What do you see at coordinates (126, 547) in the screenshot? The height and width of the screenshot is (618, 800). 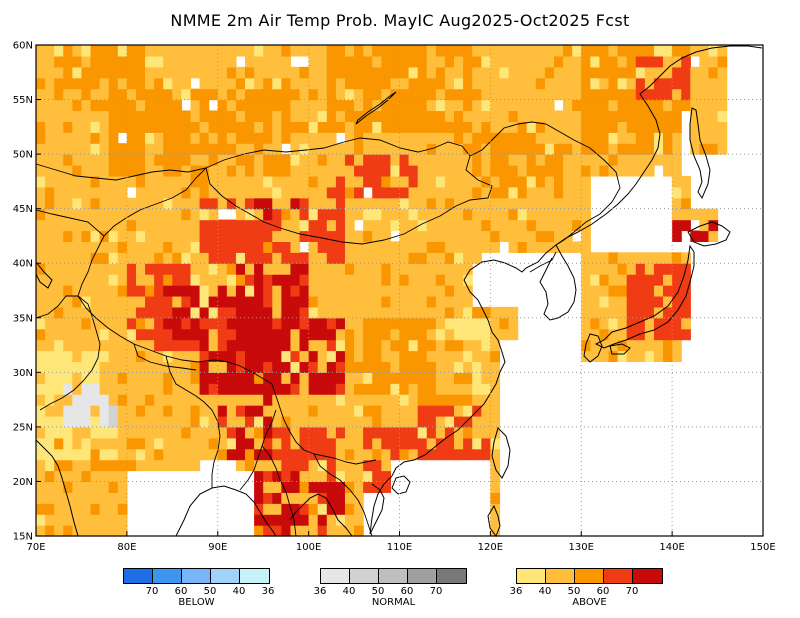 I see `x-tick-label: 80E` at bounding box center [126, 547].